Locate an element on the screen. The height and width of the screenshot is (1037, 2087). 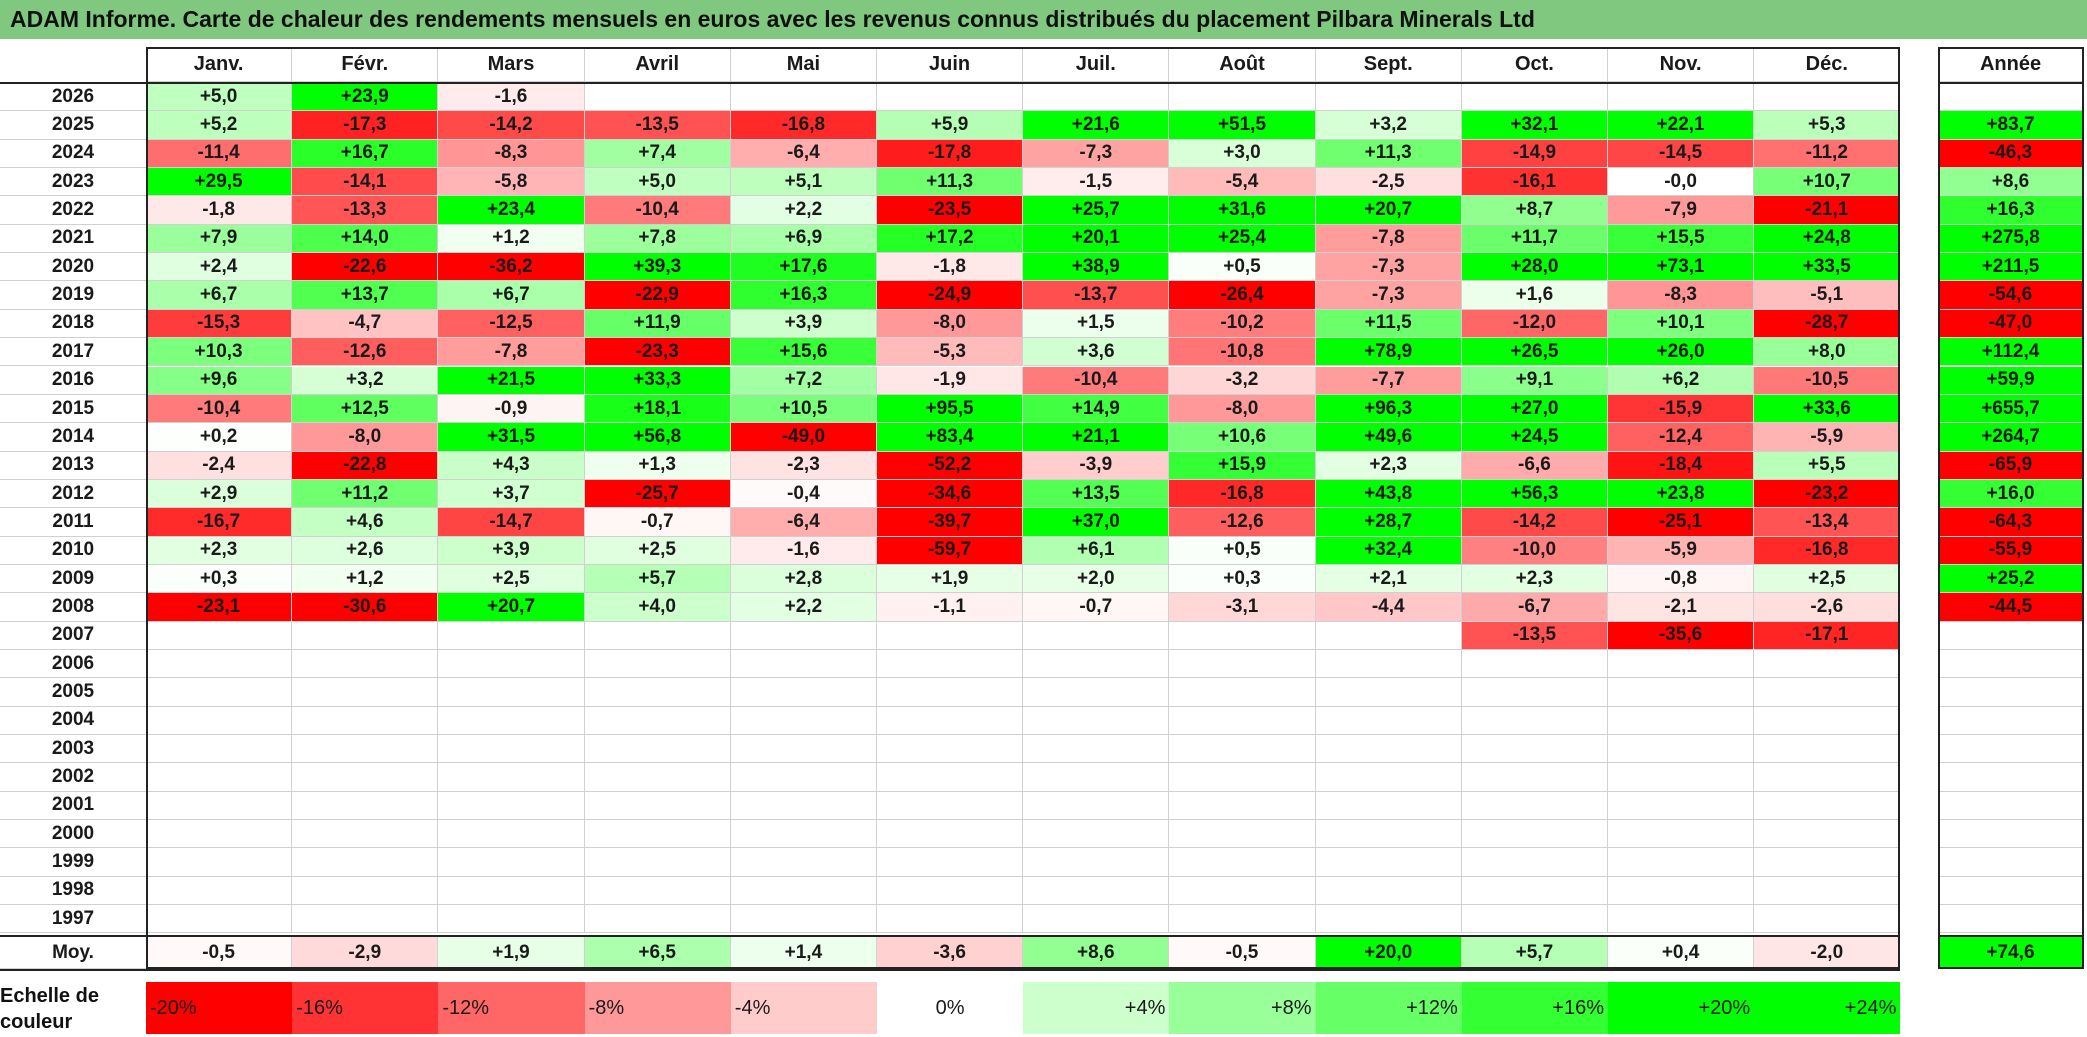
color-scale-swatch: +24% is located at coordinates (1827, 1008).